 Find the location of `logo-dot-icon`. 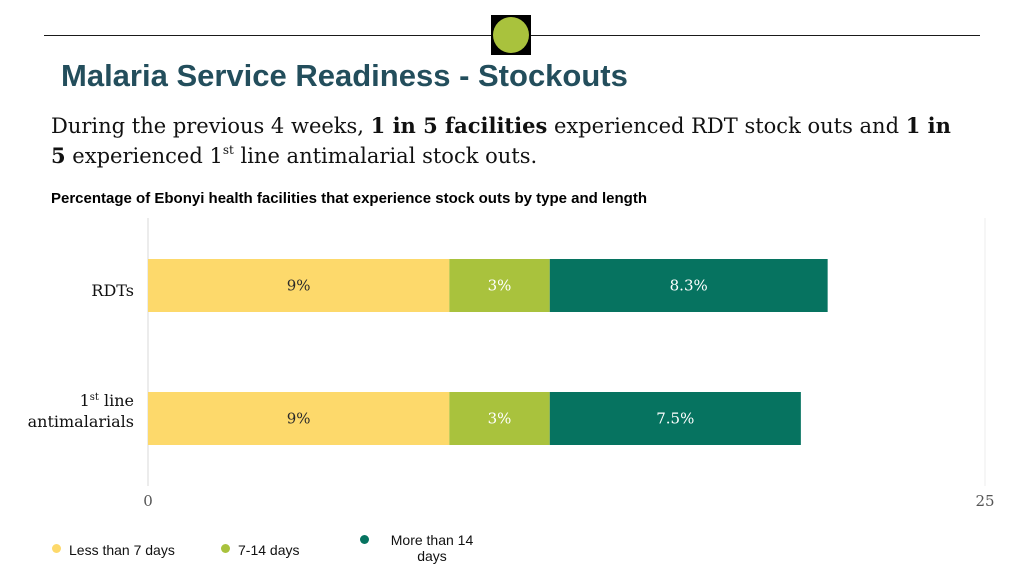

logo-dot-icon is located at coordinates (511, 35).